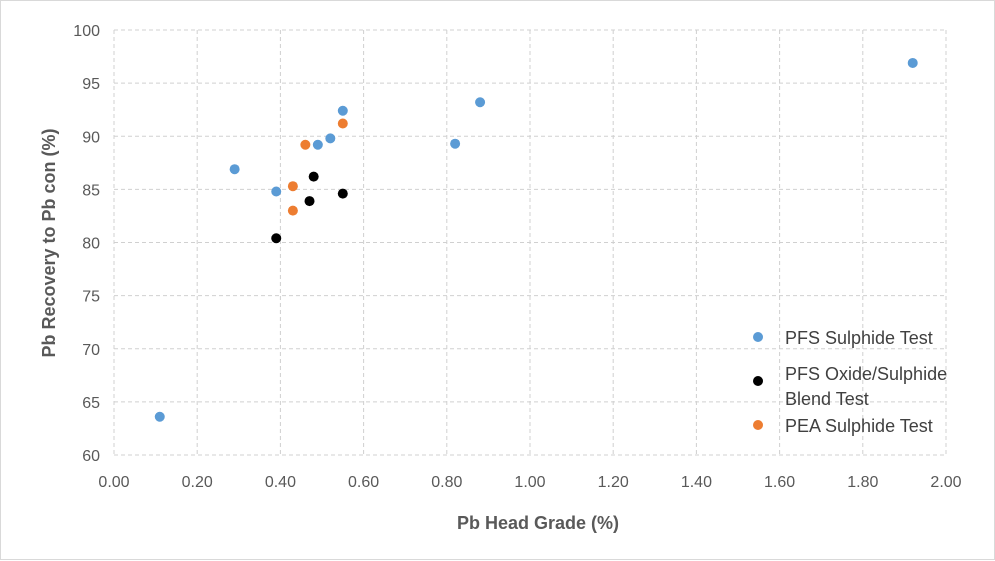  What do you see at coordinates (866, 374) in the screenshot?
I see `legend-label-pfs-oxide-sulphide-line1: PFS Oxide/Sulphide` at bounding box center [866, 374].